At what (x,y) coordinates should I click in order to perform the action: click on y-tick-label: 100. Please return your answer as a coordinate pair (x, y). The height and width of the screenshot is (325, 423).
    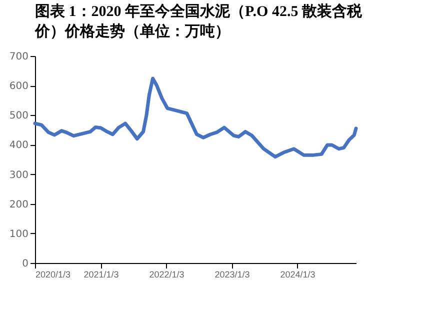
    Looking at the image, I should click on (18, 234).